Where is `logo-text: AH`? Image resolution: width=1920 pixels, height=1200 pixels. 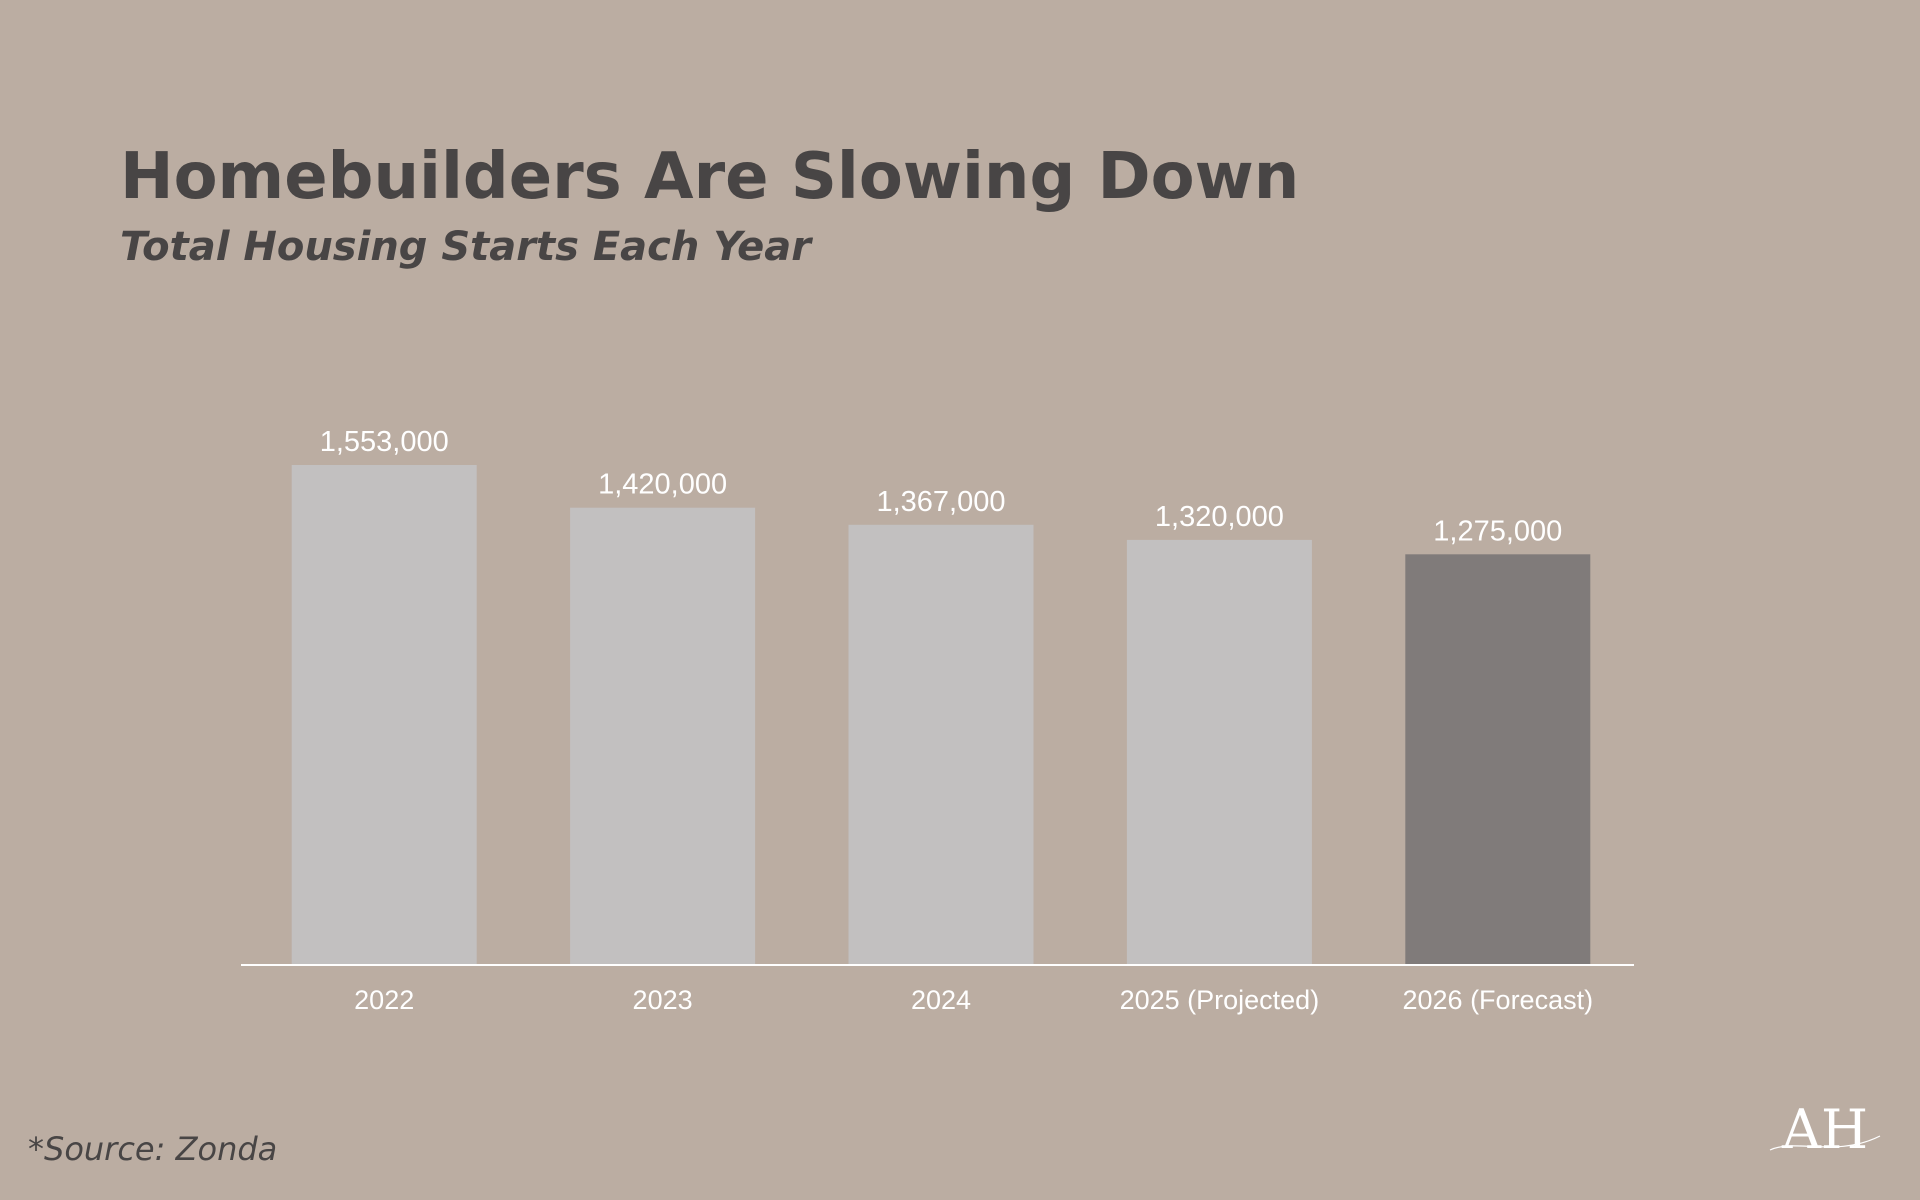
logo-text: AH is located at coordinates (1824, 1129).